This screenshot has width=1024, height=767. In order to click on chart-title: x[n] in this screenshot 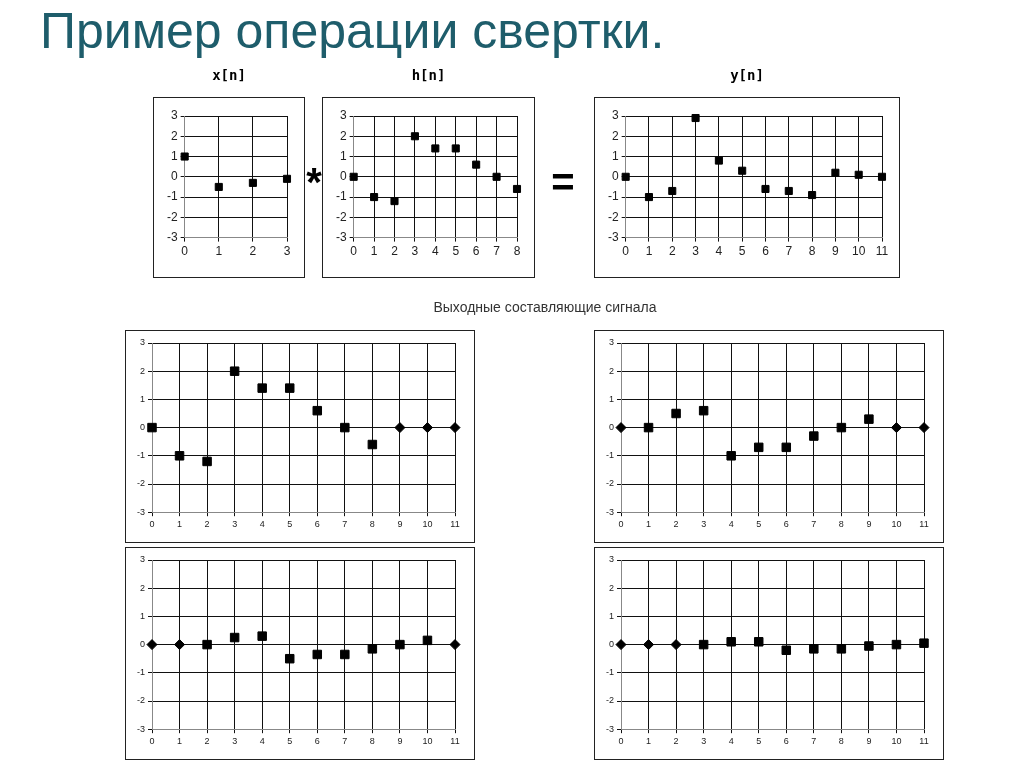, I will do `click(229, 75)`.